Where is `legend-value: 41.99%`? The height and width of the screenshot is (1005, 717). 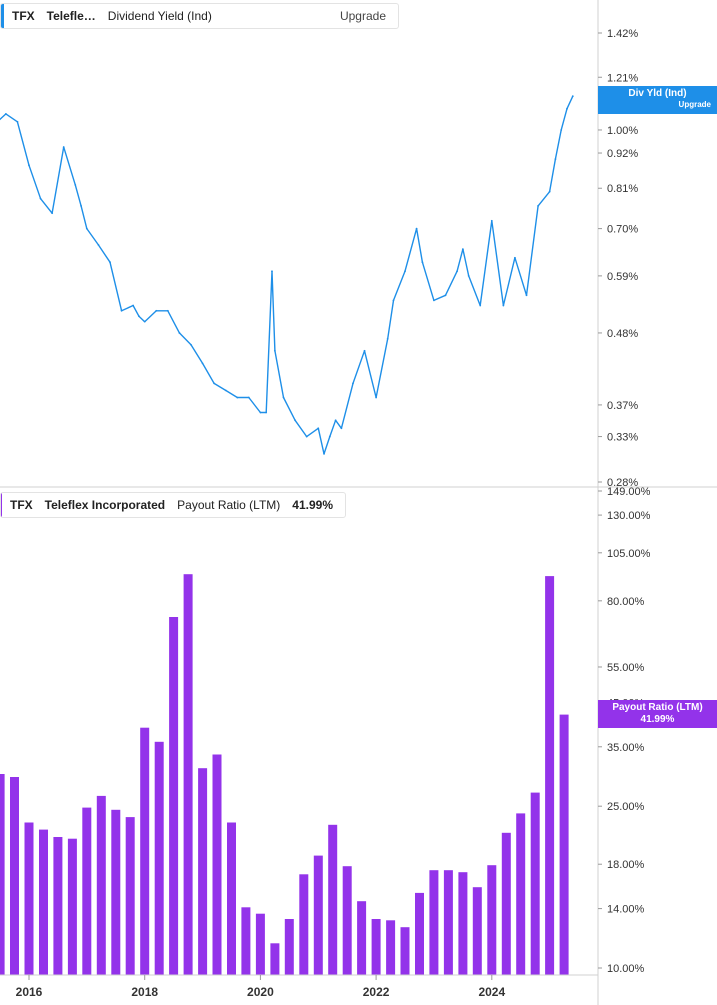
legend-value: 41.99% is located at coordinates (312, 505).